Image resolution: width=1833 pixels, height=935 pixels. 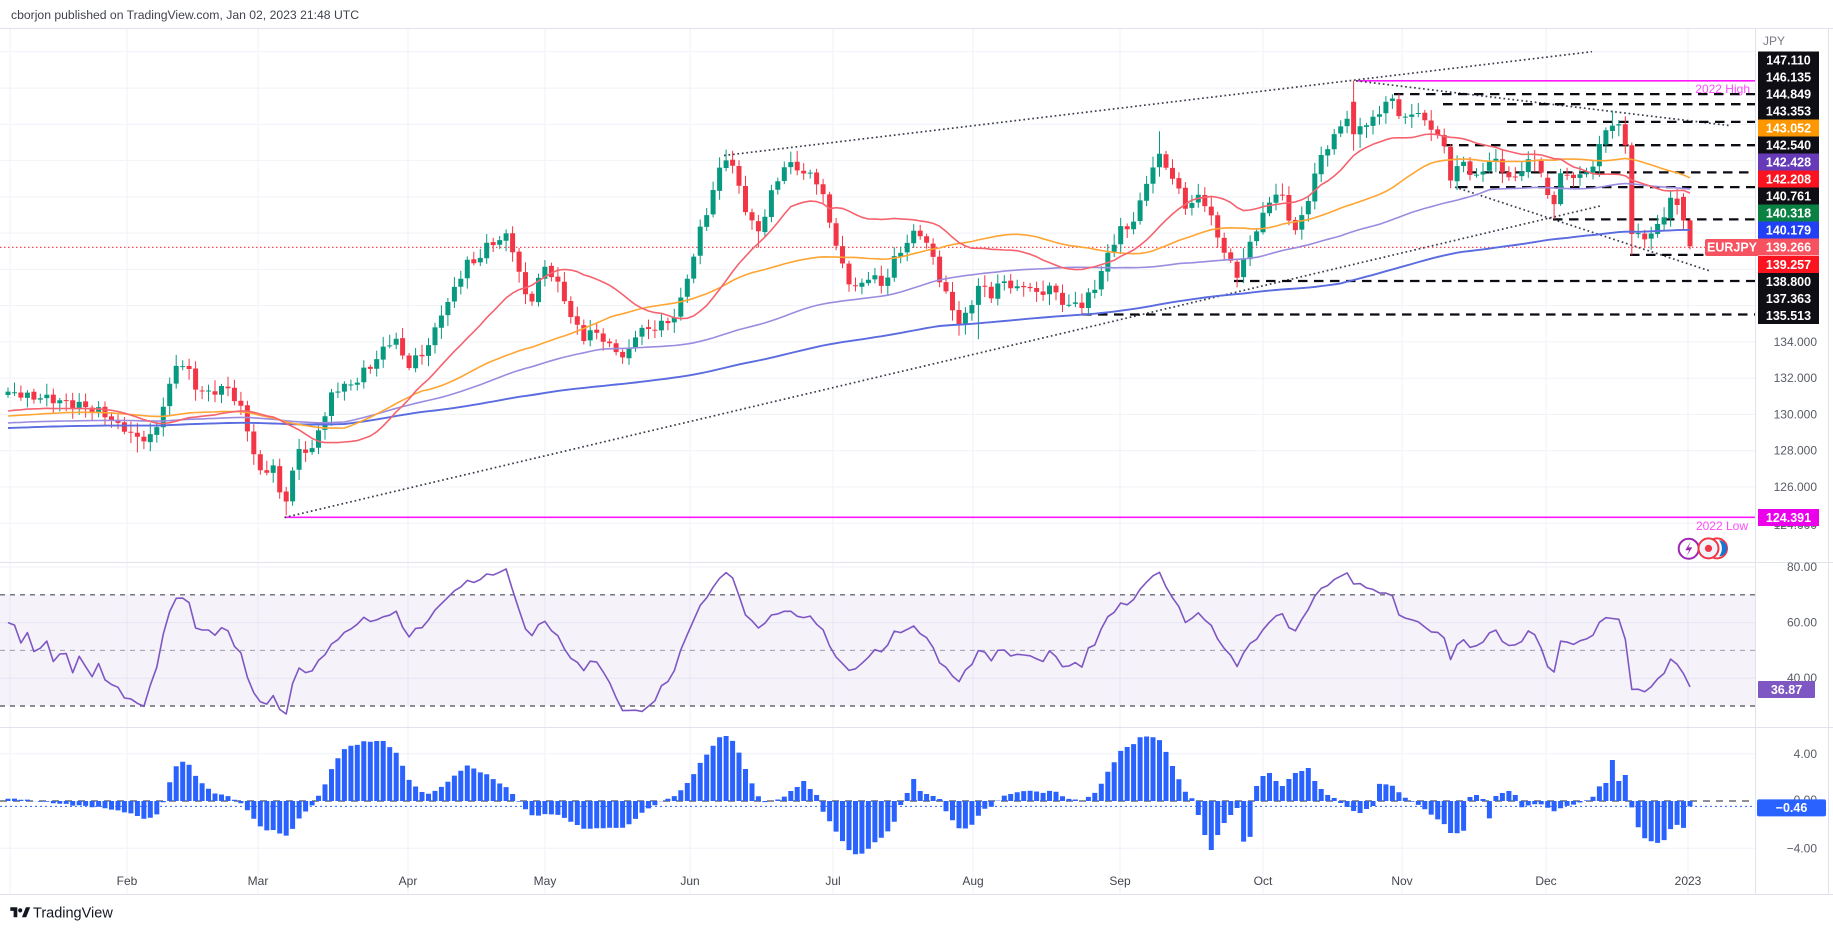 I want to click on svg-text: 139.266, so click(x=1788, y=247).